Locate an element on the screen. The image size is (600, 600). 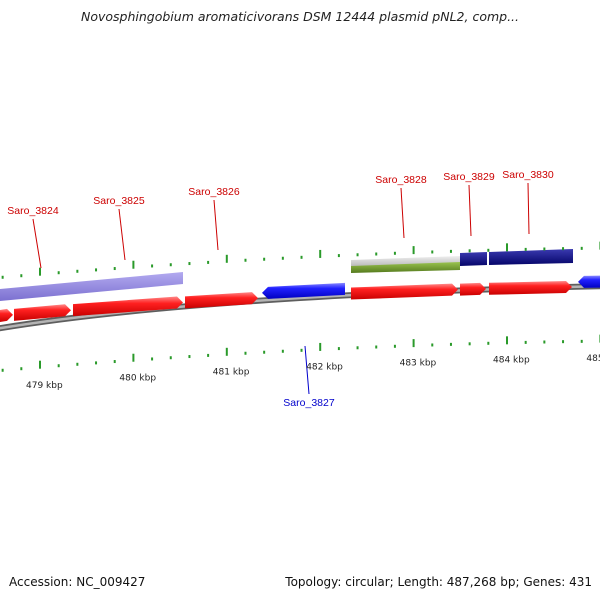
gene-label: Saro_3825 is located at coordinates (119, 201).